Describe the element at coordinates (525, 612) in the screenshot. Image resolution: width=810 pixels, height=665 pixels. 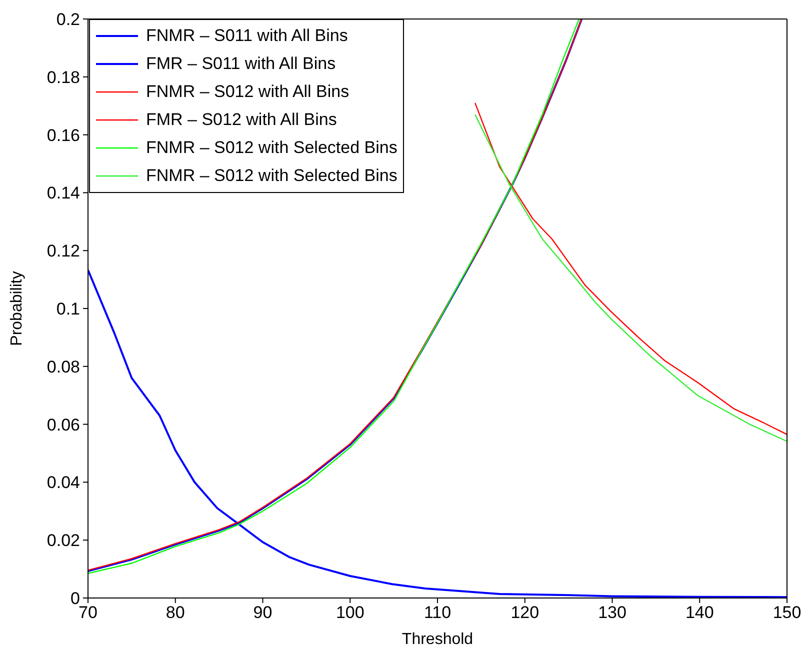
I see `x-tick-label: 120` at that location.